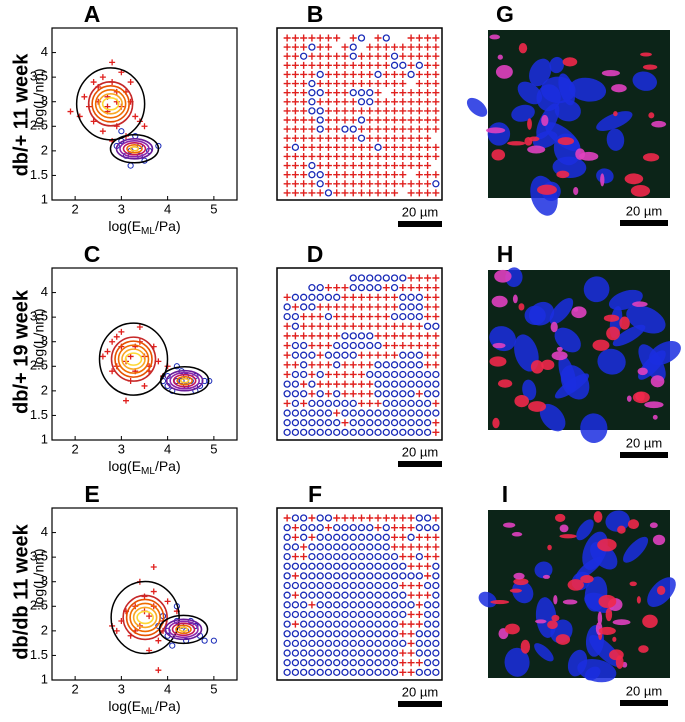  What do you see at coordinates (420, 224) in the screenshot?
I see `scale-bar` at bounding box center [420, 224].